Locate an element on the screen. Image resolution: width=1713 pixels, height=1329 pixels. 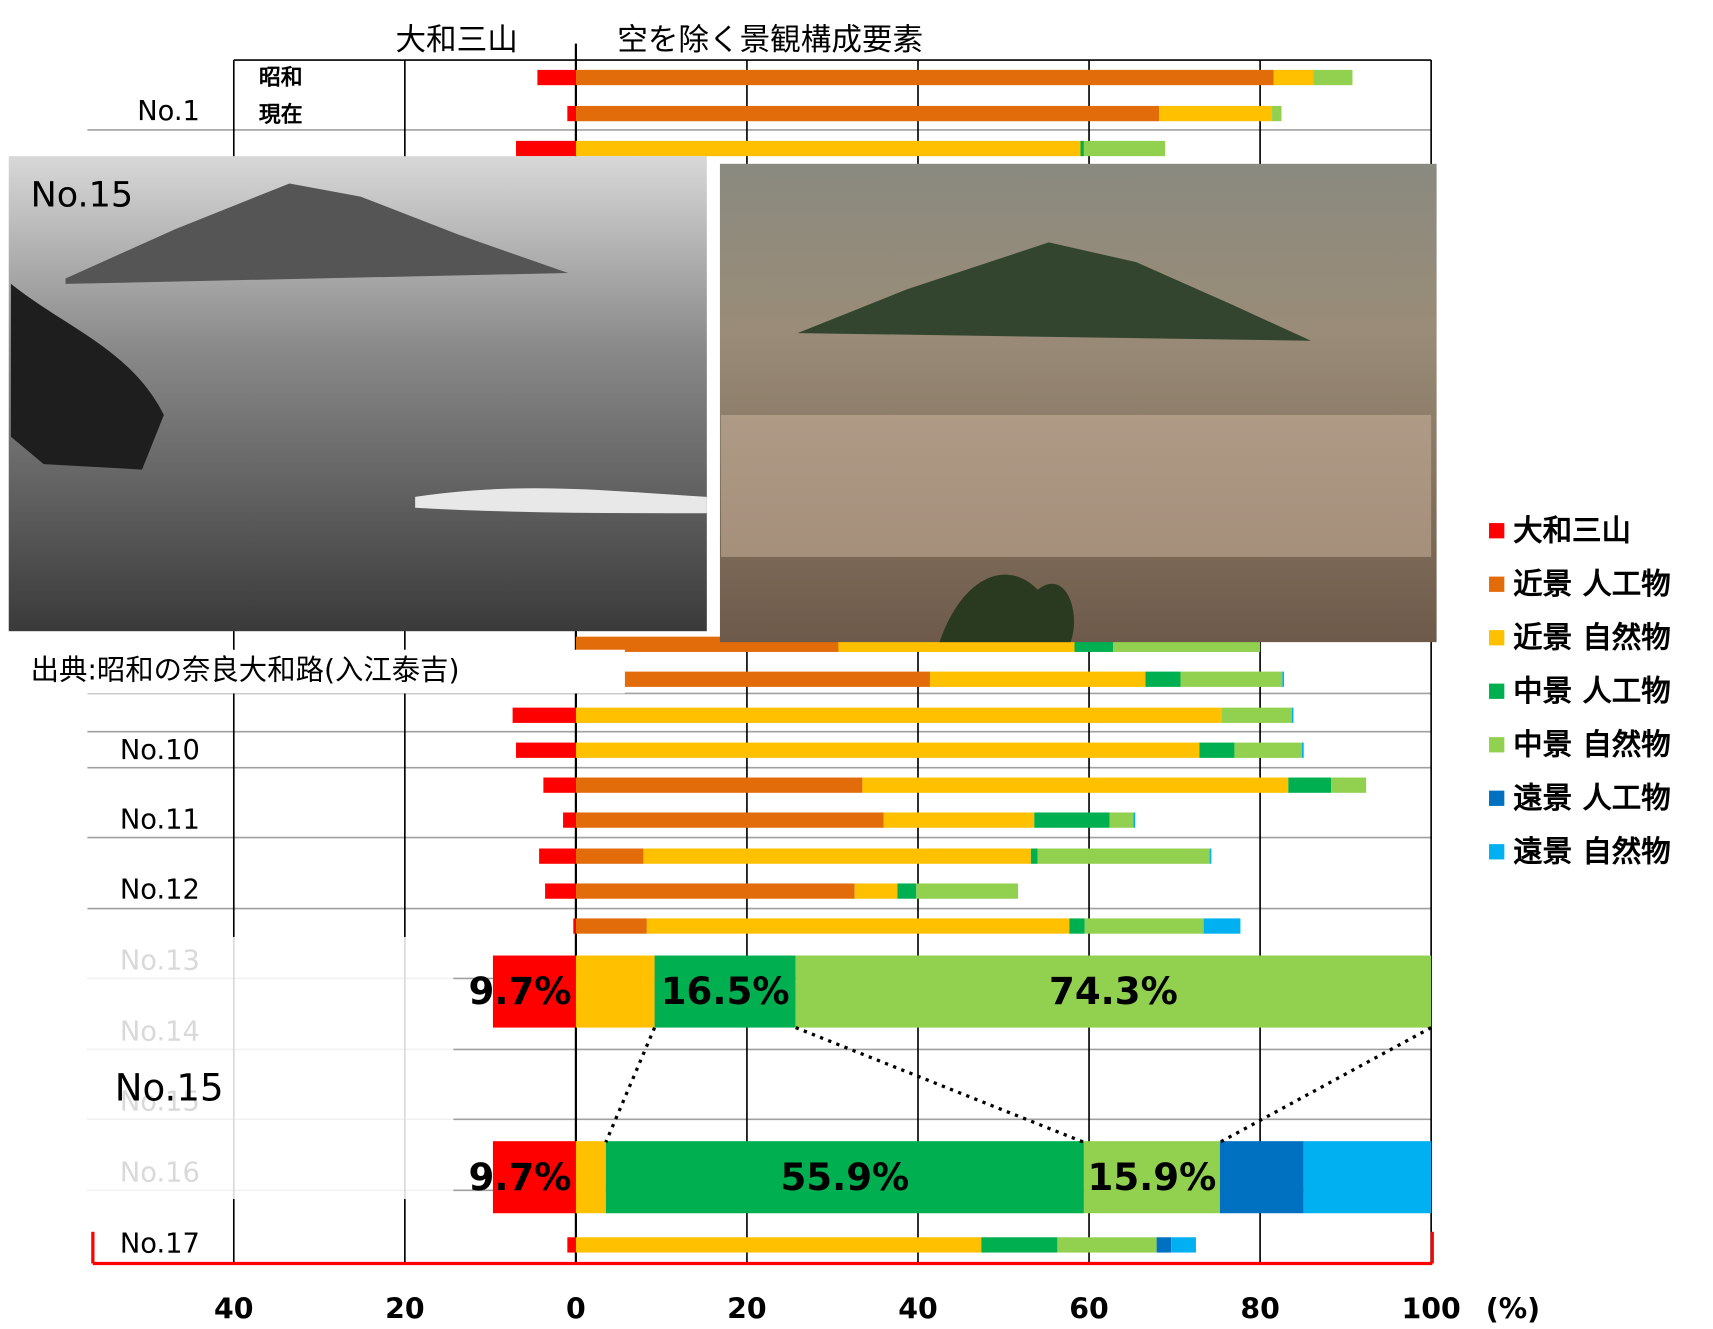
legend-label: 大和三山 is located at coordinates (1572, 530).